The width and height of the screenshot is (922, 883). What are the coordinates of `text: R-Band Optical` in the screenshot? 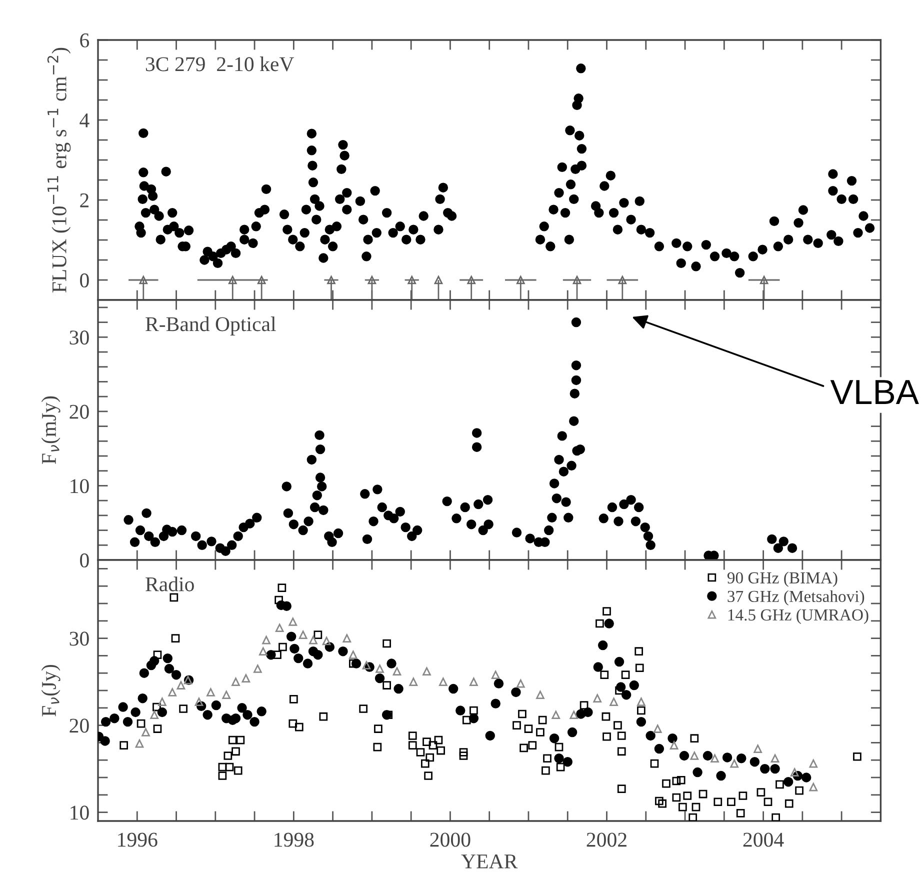 It's located at (211, 326).